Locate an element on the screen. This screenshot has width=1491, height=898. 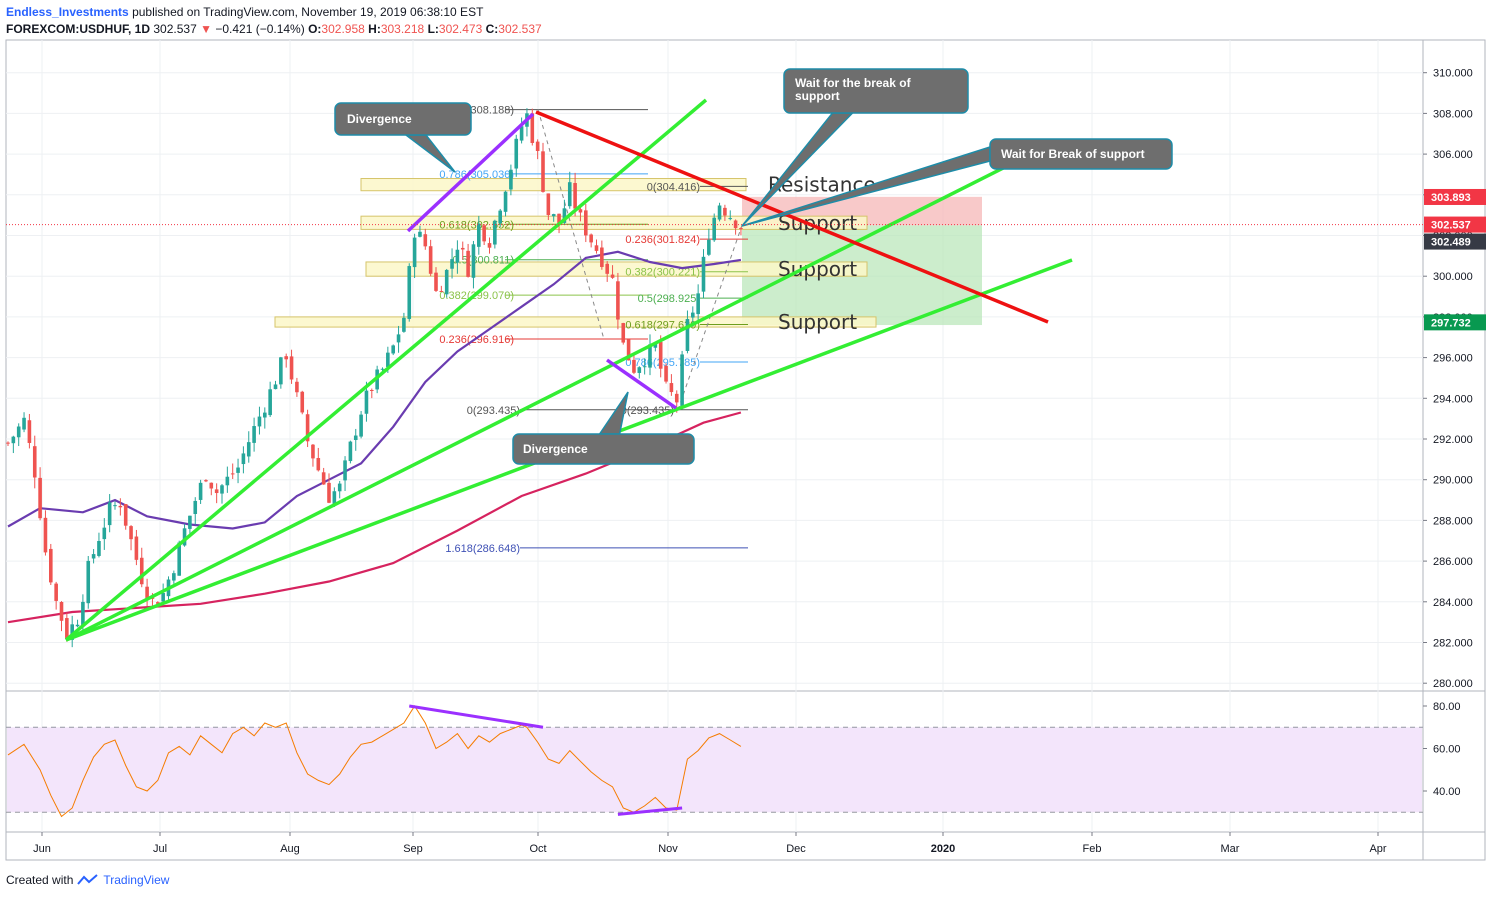
trend-line is located at coordinates (792, 217).